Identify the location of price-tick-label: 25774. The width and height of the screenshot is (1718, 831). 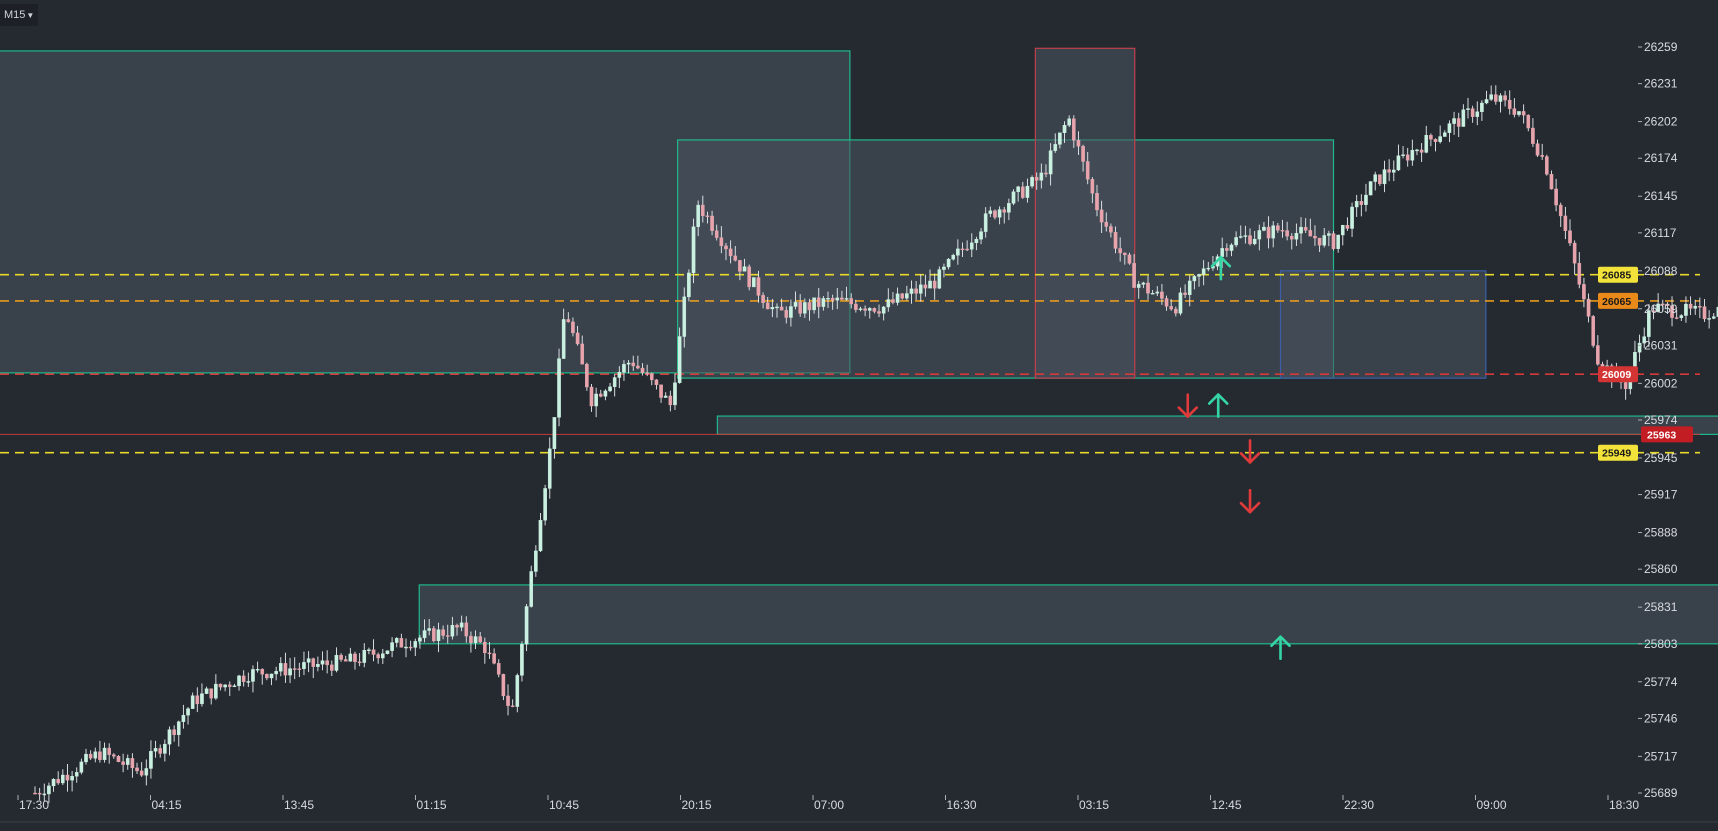
(1661, 682).